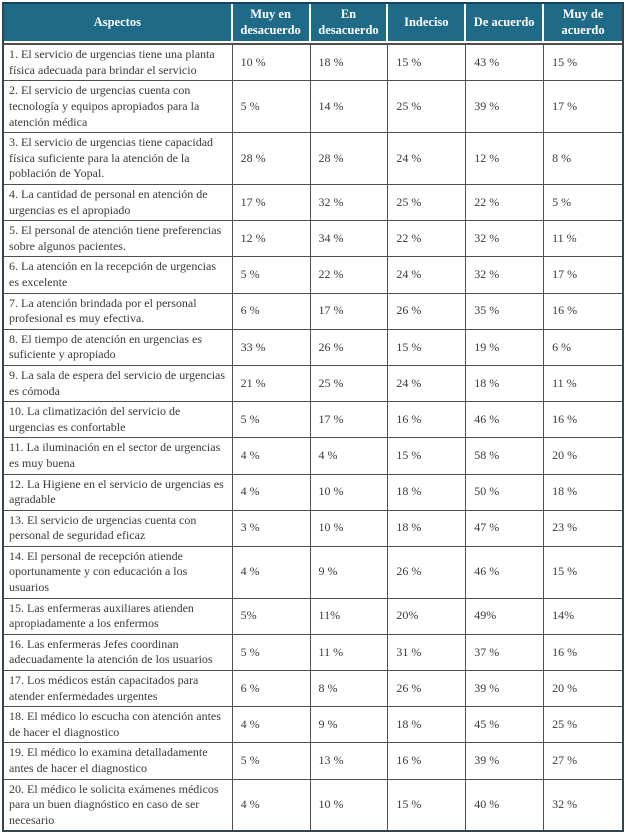 The height and width of the screenshot is (832, 626). Describe the element at coordinates (349, 572) in the screenshot. I see `value-cell: 9 %` at that location.